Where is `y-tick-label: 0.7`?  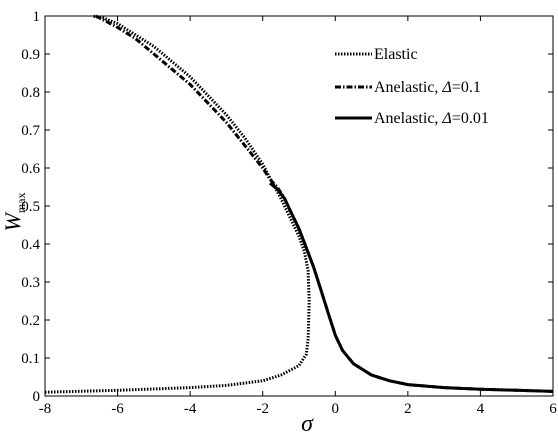 y-tick-label: 0.7 is located at coordinates (30, 131).